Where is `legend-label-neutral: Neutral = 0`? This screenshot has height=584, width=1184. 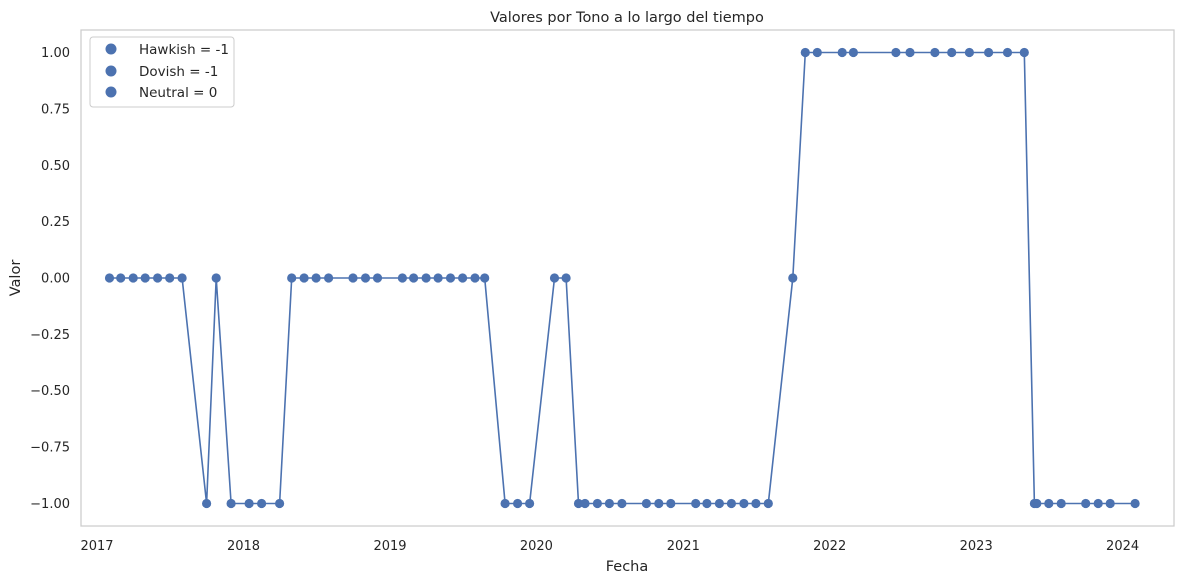
legend-label-neutral: Neutral = 0 is located at coordinates (178, 93).